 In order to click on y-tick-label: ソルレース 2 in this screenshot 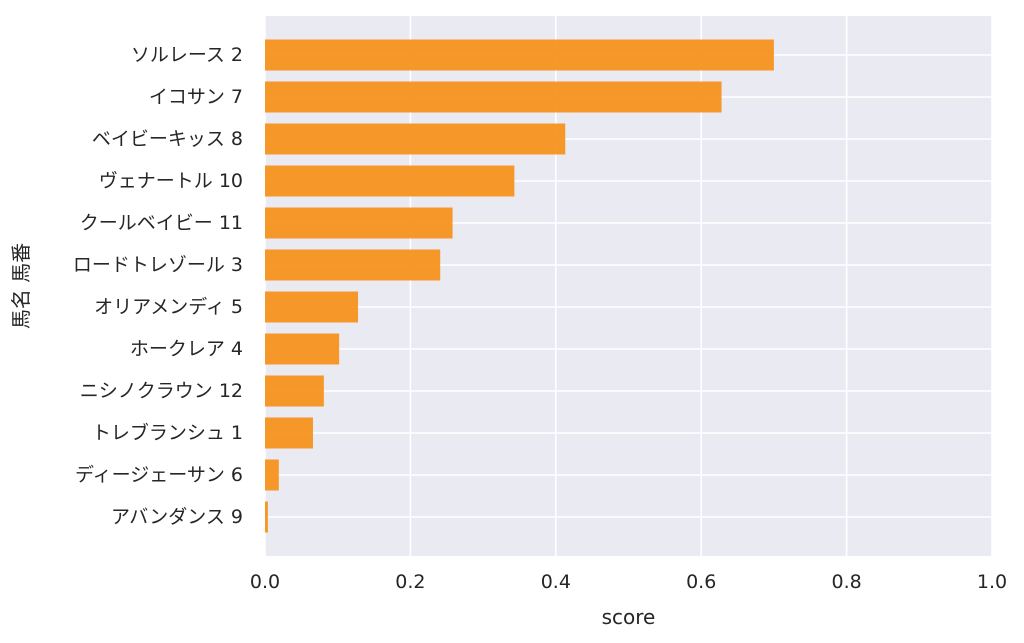, I will do `click(187, 55)`.